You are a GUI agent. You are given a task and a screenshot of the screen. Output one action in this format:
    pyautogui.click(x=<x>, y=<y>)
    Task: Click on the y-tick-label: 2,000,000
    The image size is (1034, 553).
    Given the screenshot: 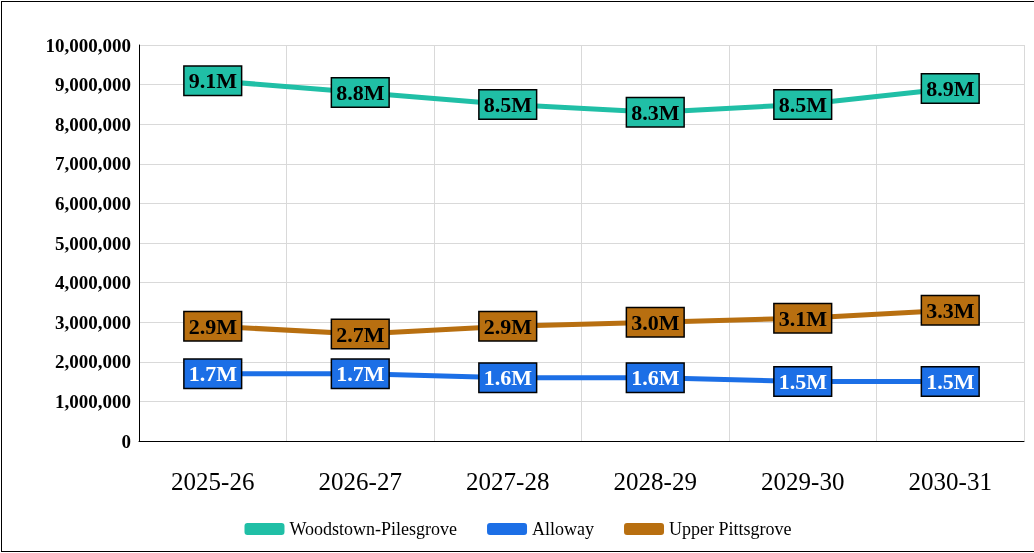 What is the action you would take?
    pyautogui.click(x=93, y=362)
    